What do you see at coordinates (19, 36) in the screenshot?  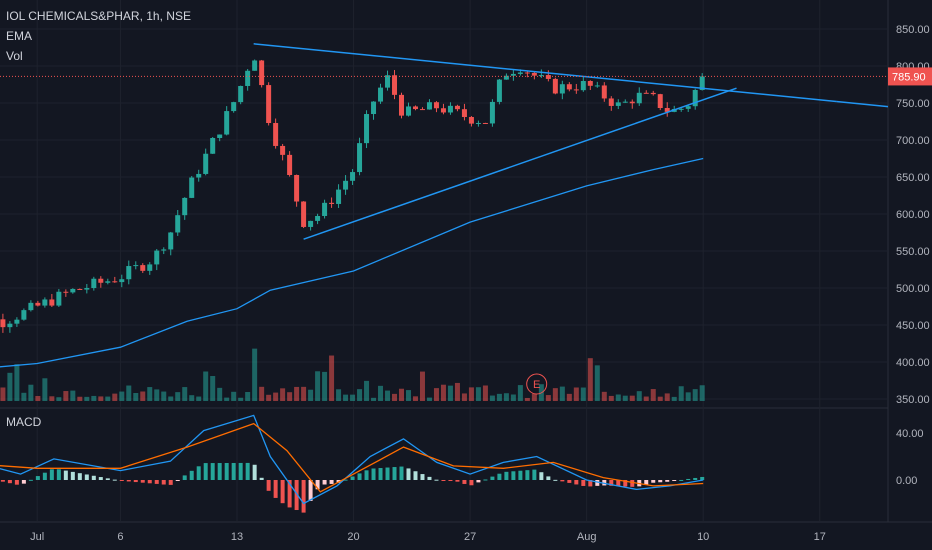 I see `ema-legend: EMA` at bounding box center [19, 36].